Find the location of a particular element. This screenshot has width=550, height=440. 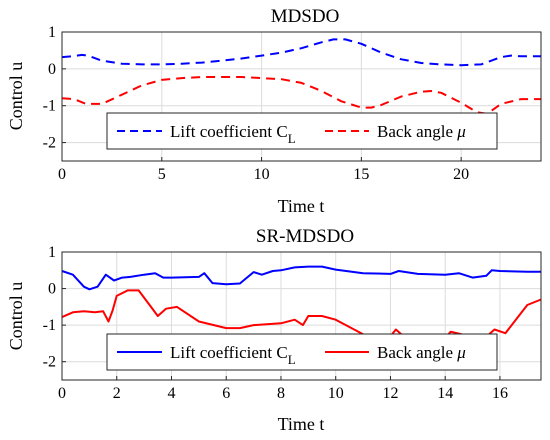

x-tick-label: 6 is located at coordinates (226, 393).